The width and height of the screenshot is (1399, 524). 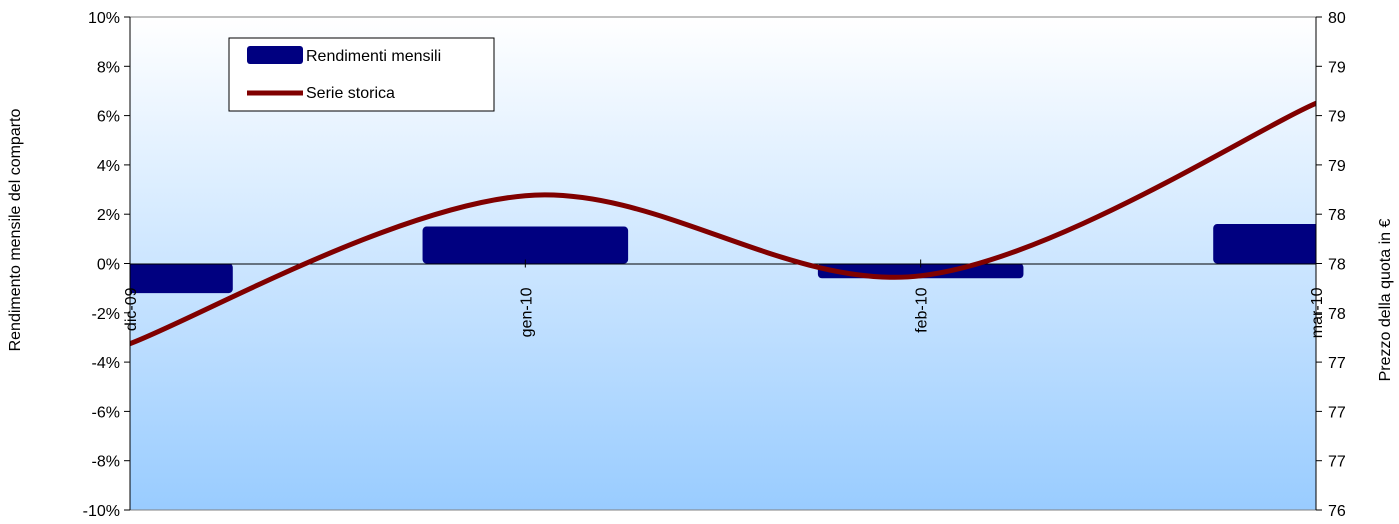 I want to click on left-tick-label: -2%, so click(x=106, y=314).